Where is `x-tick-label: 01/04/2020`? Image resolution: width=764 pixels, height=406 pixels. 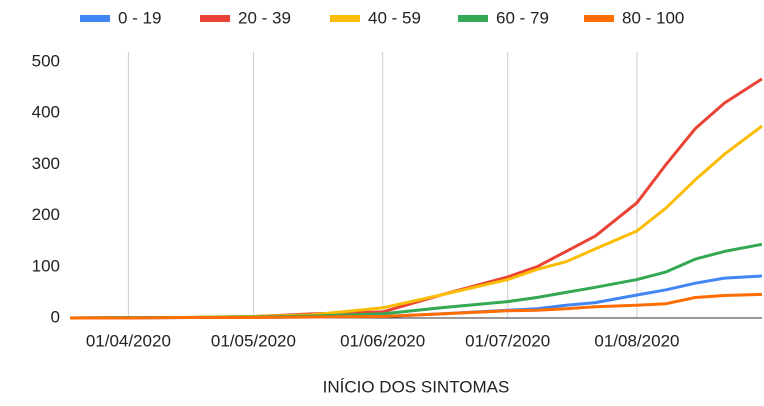
x-tick-label: 01/04/2020 is located at coordinates (128, 340).